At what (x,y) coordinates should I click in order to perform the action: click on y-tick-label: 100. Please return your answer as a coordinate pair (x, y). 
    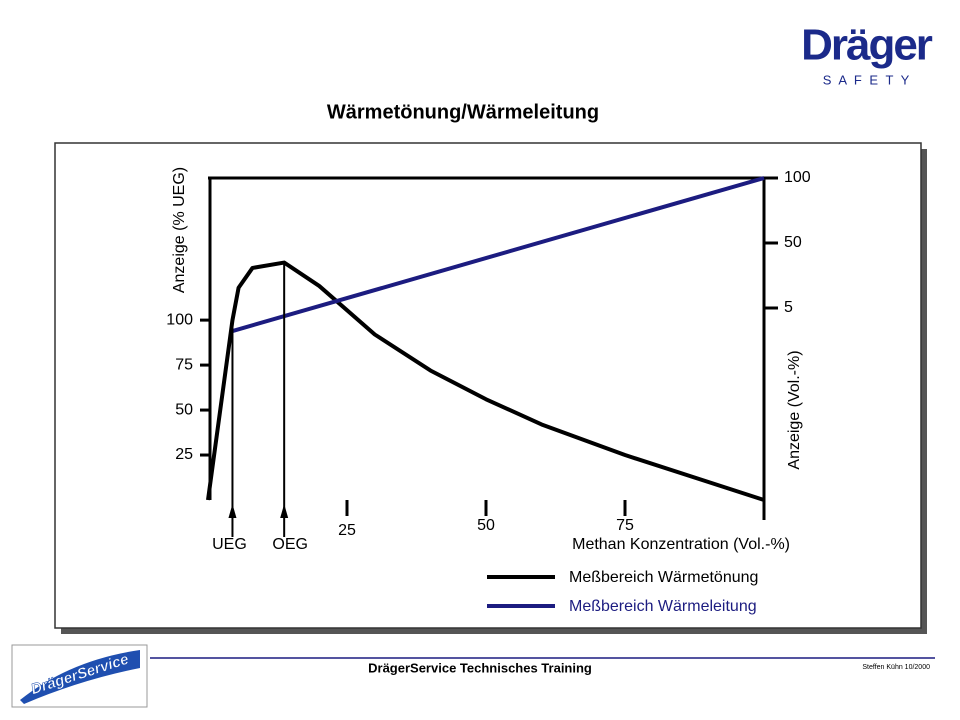
    Looking at the image, I should click on (179, 319).